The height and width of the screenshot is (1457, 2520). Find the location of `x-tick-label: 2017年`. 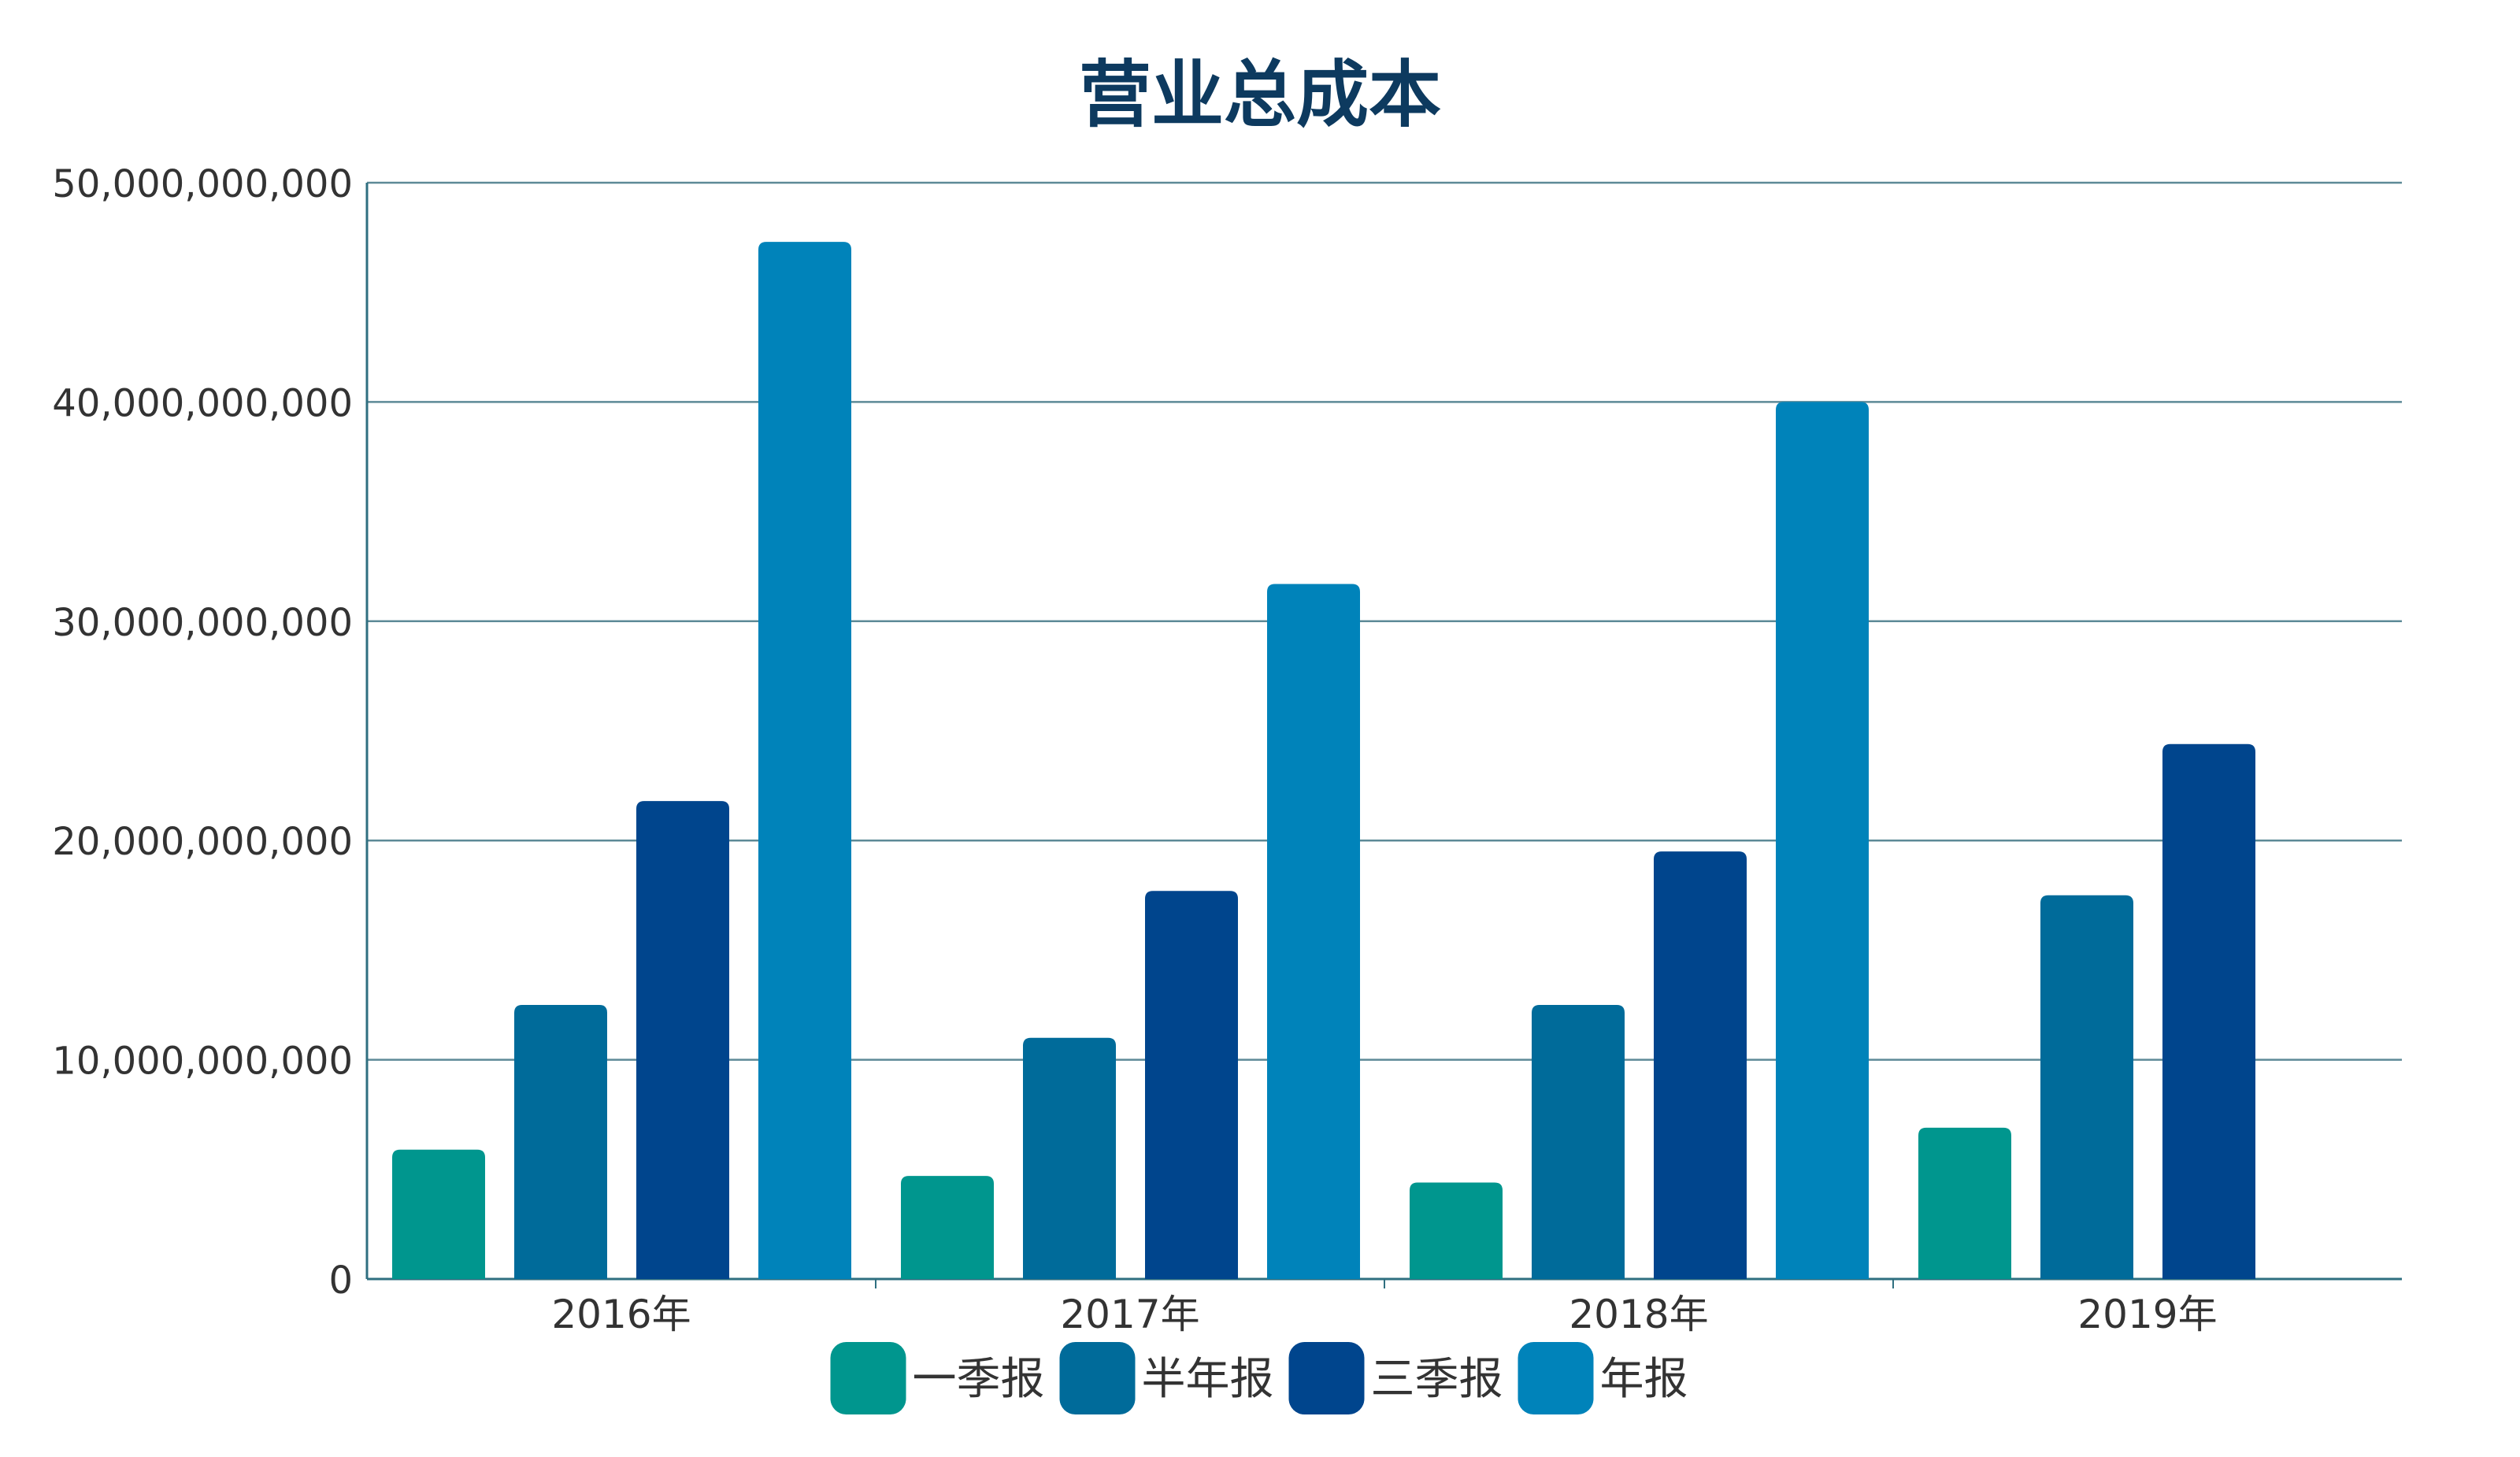

x-tick-label: 2017年 is located at coordinates (1129, 1314).